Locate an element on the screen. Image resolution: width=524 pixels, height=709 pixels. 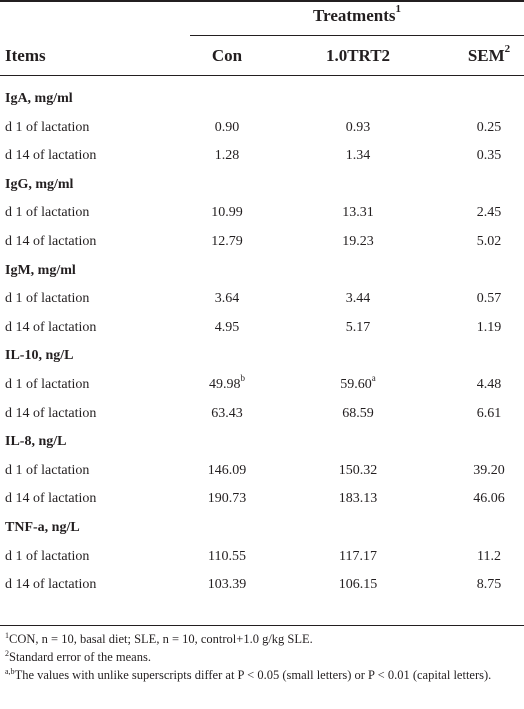
section-label: IgM, mg/ml is located at coordinates (40, 270).